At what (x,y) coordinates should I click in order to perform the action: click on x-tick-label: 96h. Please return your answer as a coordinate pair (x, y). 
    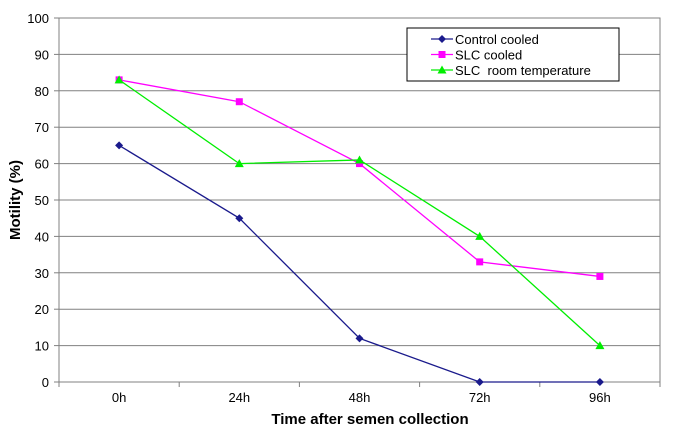
    Looking at the image, I should click on (600, 397).